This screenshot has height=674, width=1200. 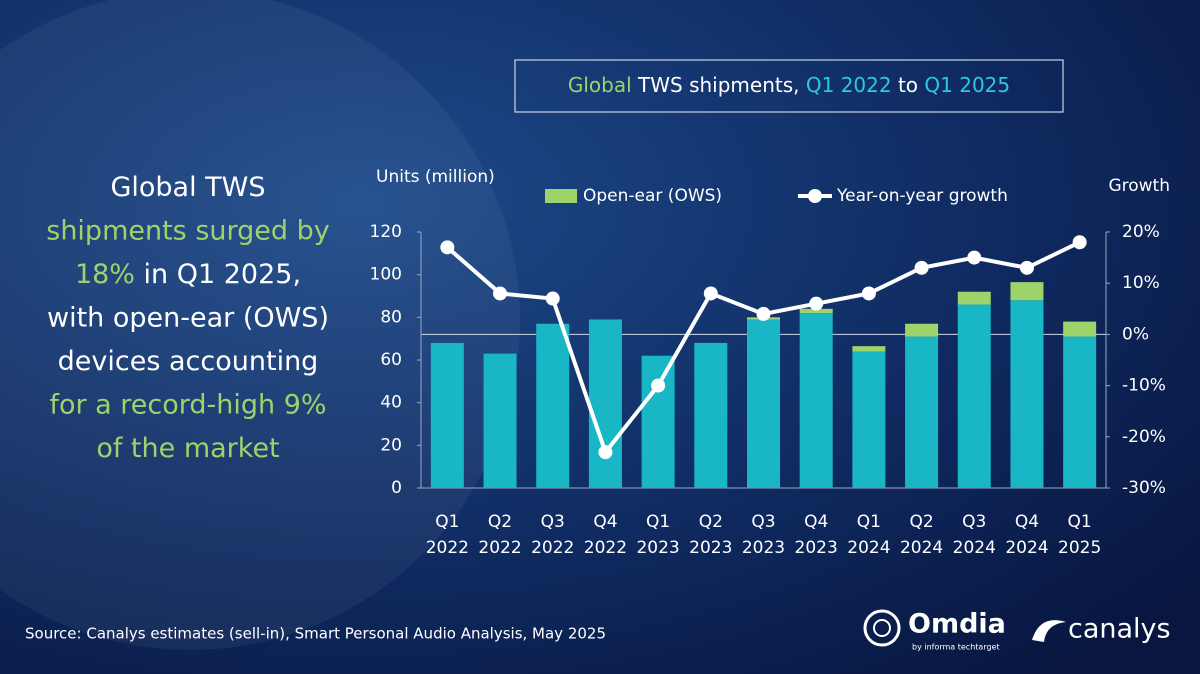 What do you see at coordinates (763, 535) in the screenshot?
I see `x-tick-label: Q3 2023` at bounding box center [763, 535].